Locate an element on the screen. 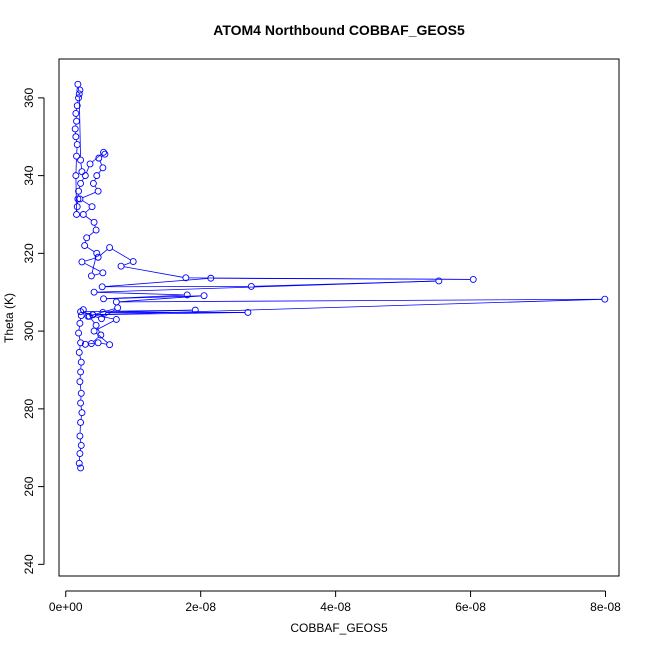 The height and width of the screenshot is (650, 650). y-tick-label: 260 is located at coordinates (29, 486).